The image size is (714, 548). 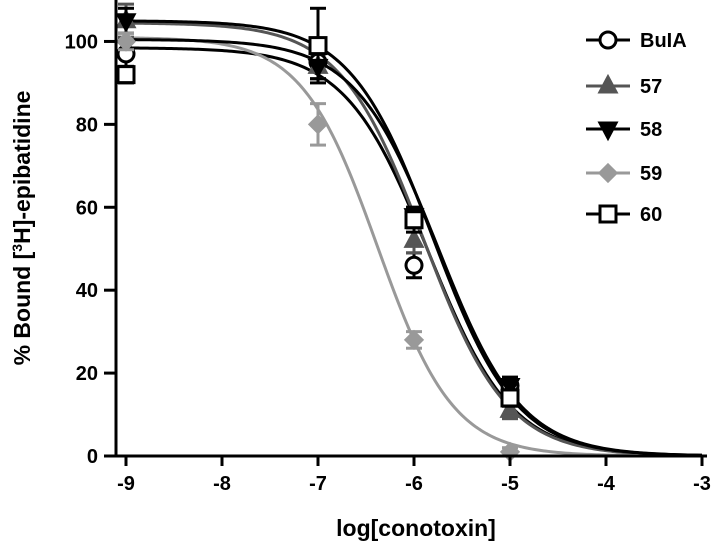 I want to click on y-axis-title-pre: % Bound [, so click(x=22, y=308).